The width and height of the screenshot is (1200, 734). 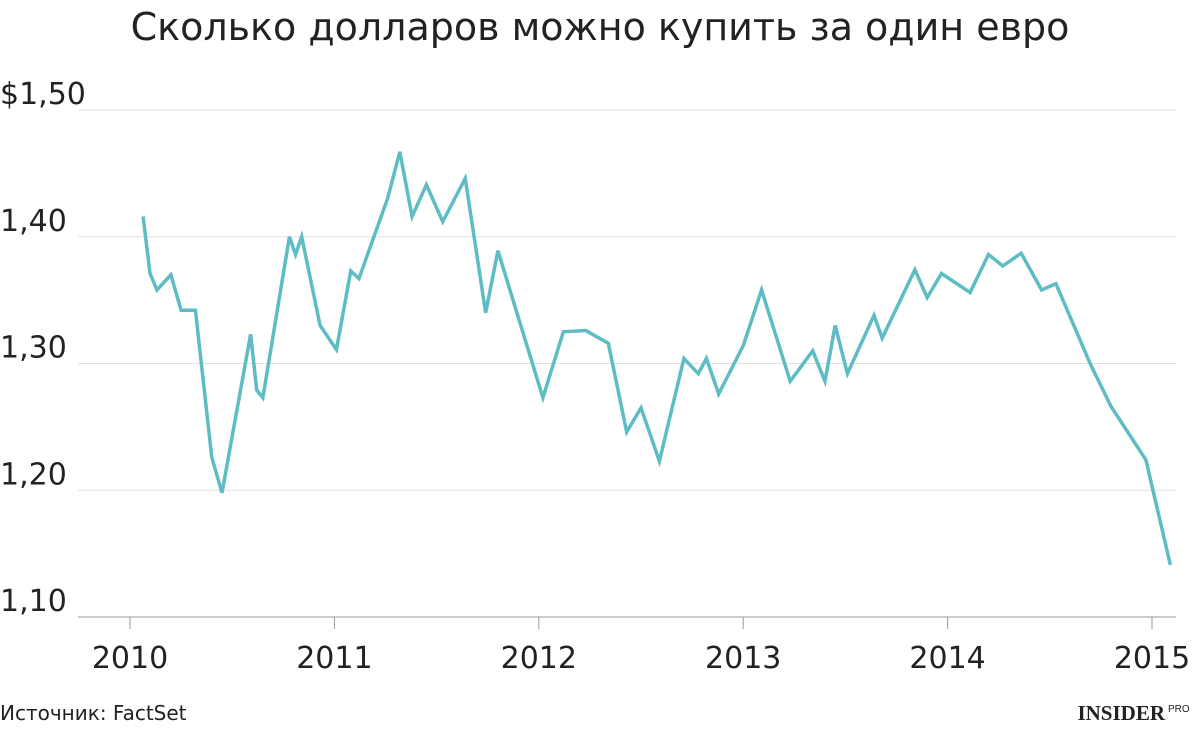 What do you see at coordinates (43, 94) in the screenshot?
I see `y-tick-label: $1,50` at bounding box center [43, 94].